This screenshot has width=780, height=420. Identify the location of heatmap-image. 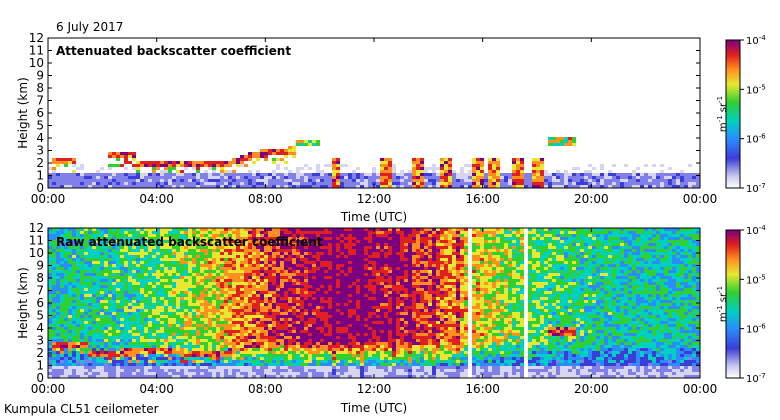
(374, 162).